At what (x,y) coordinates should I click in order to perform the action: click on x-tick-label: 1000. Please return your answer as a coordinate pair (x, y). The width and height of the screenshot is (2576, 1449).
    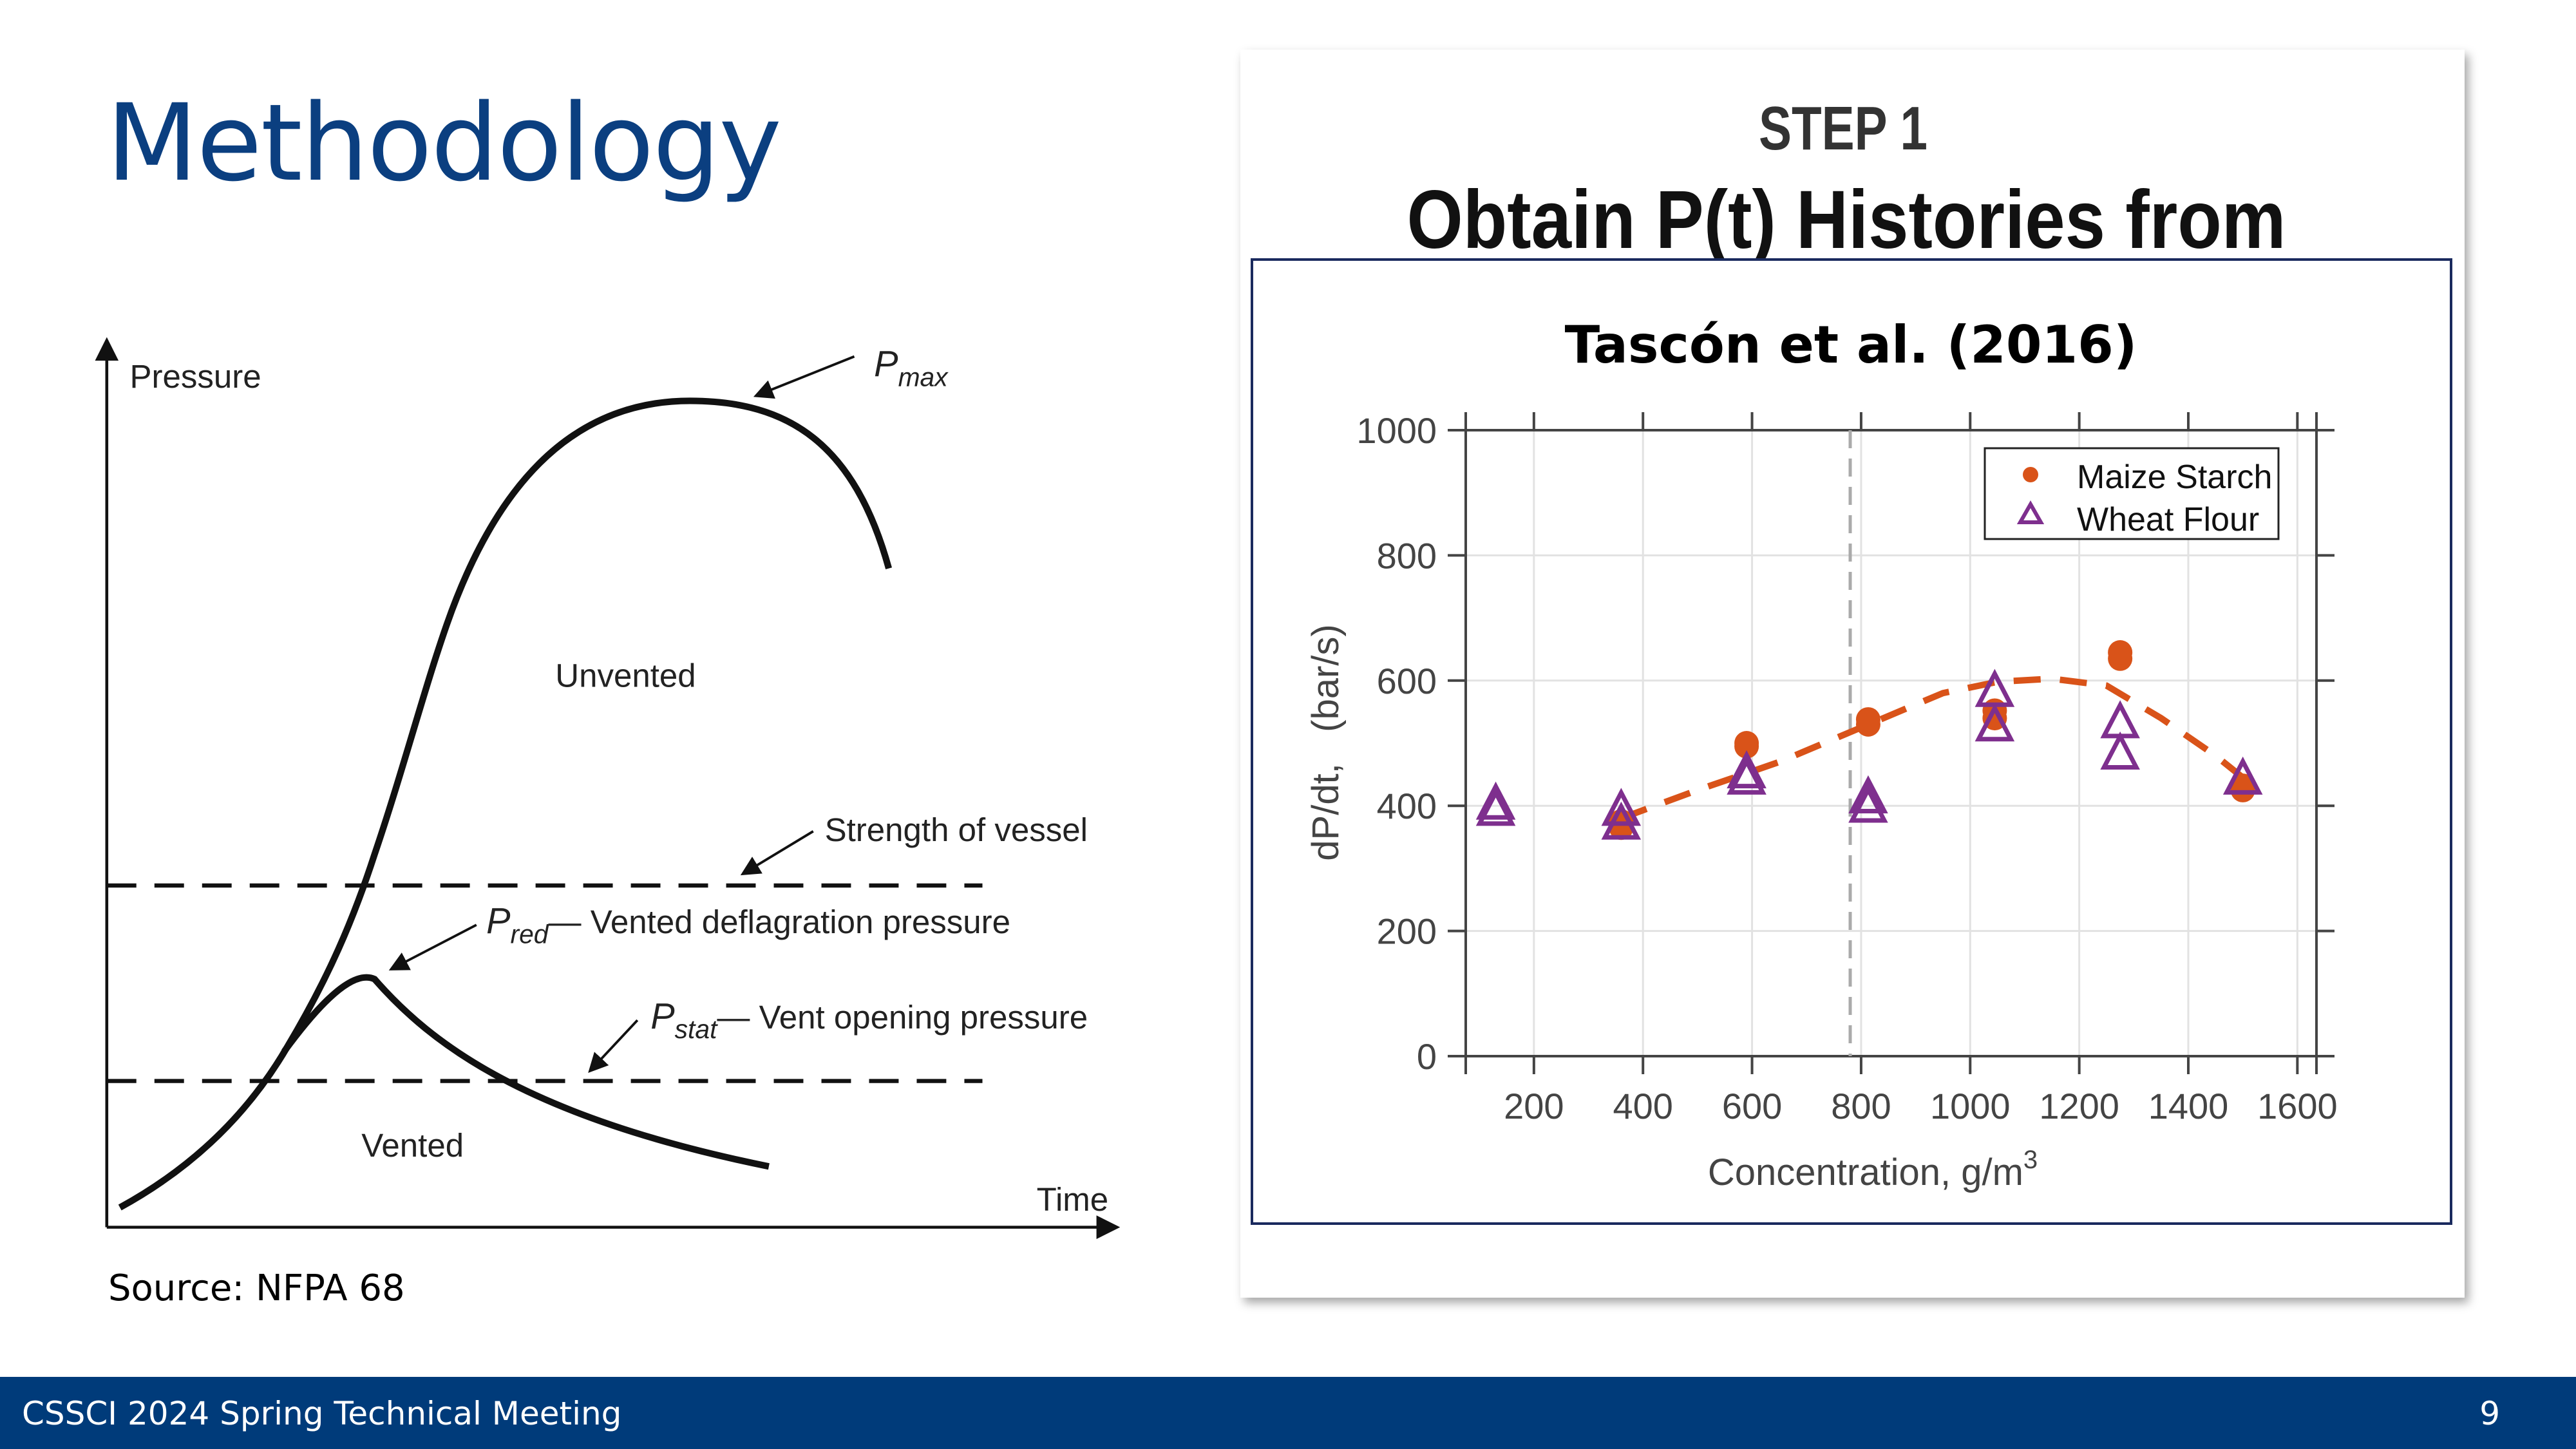
    Looking at the image, I should click on (1971, 1106).